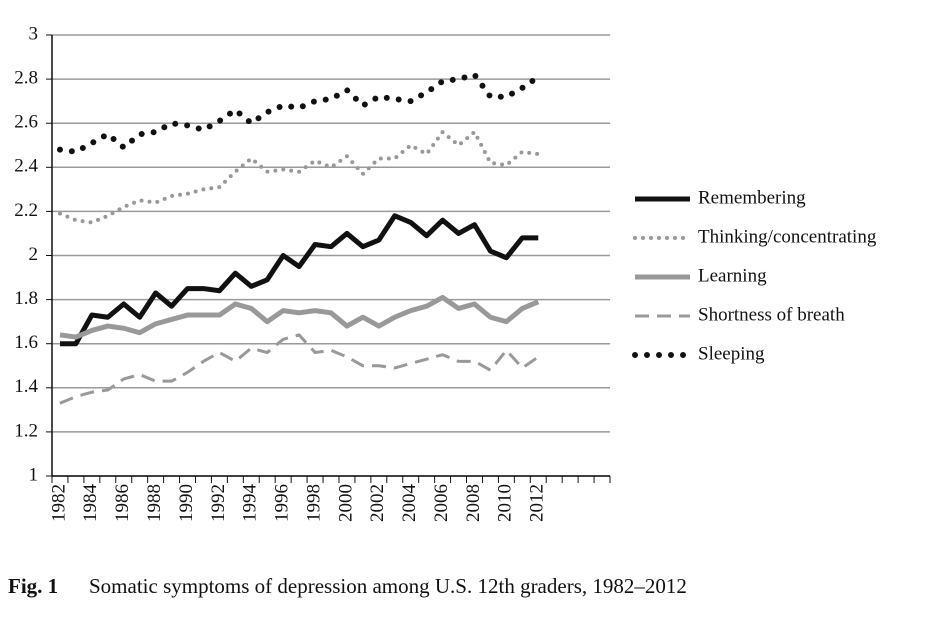  What do you see at coordinates (473, 503) in the screenshot?
I see `x-tick-label: 2008` at bounding box center [473, 503].